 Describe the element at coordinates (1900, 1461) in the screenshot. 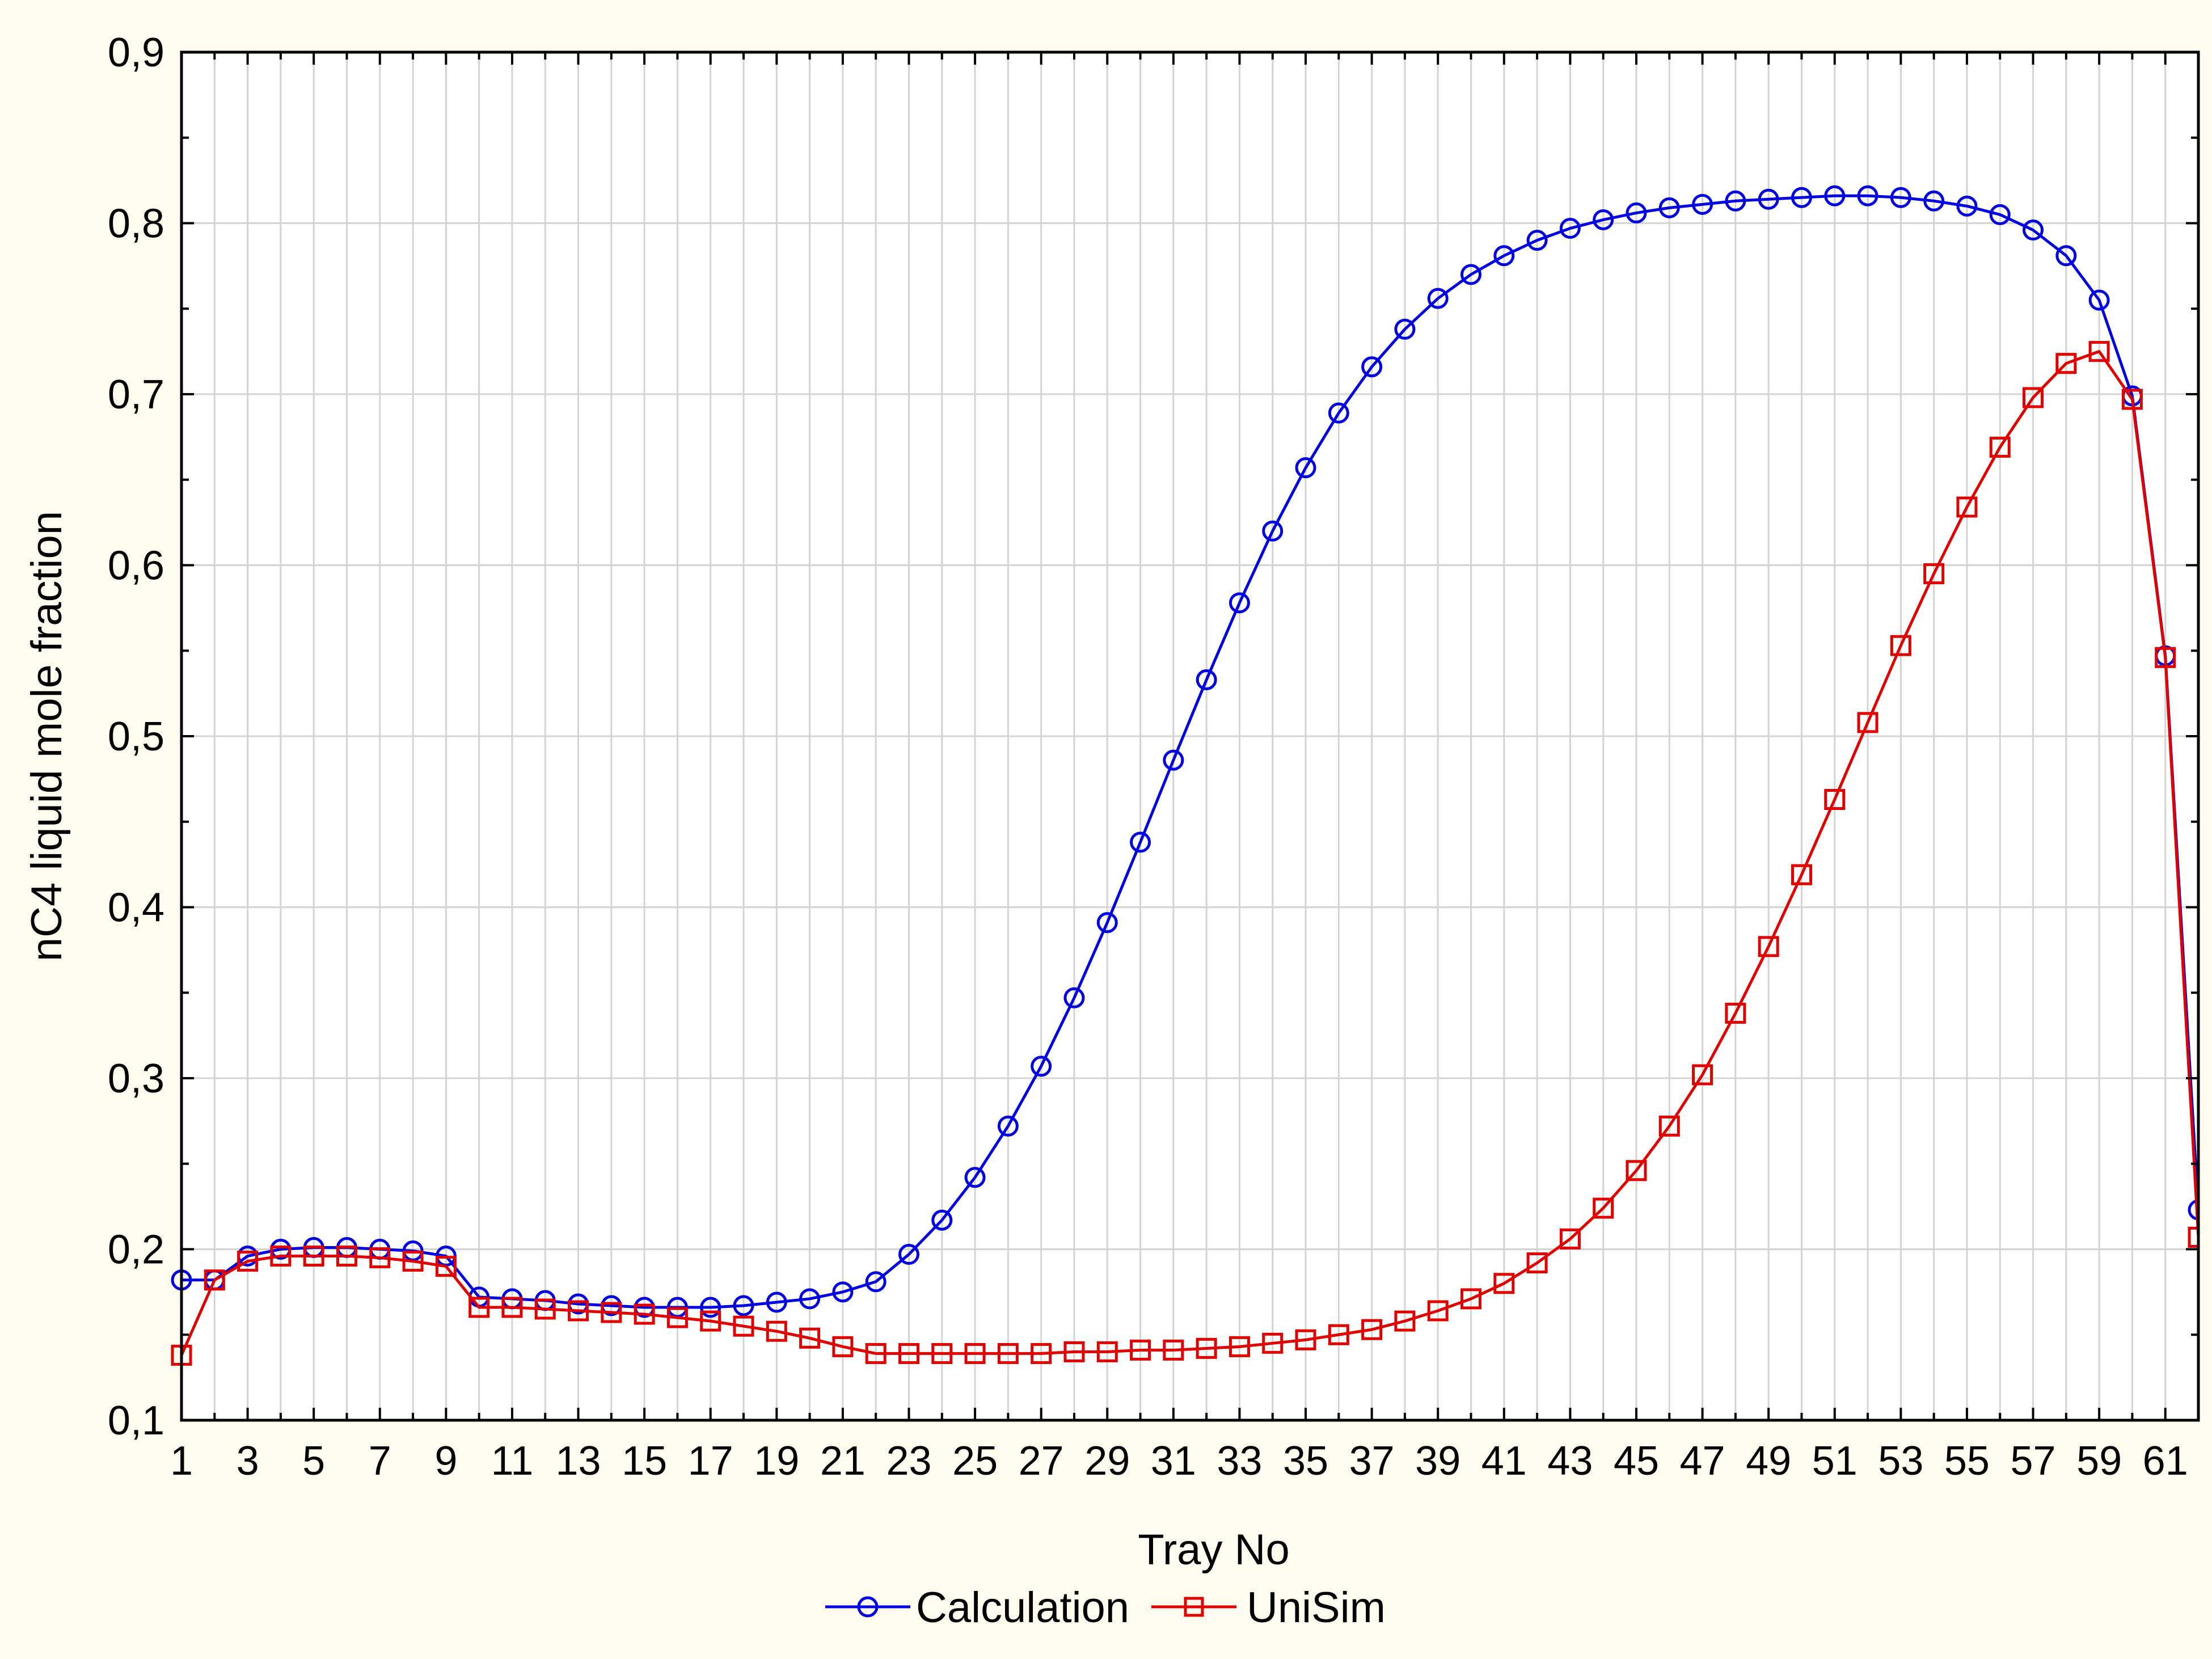

I see `x-tick-label: 53` at that location.